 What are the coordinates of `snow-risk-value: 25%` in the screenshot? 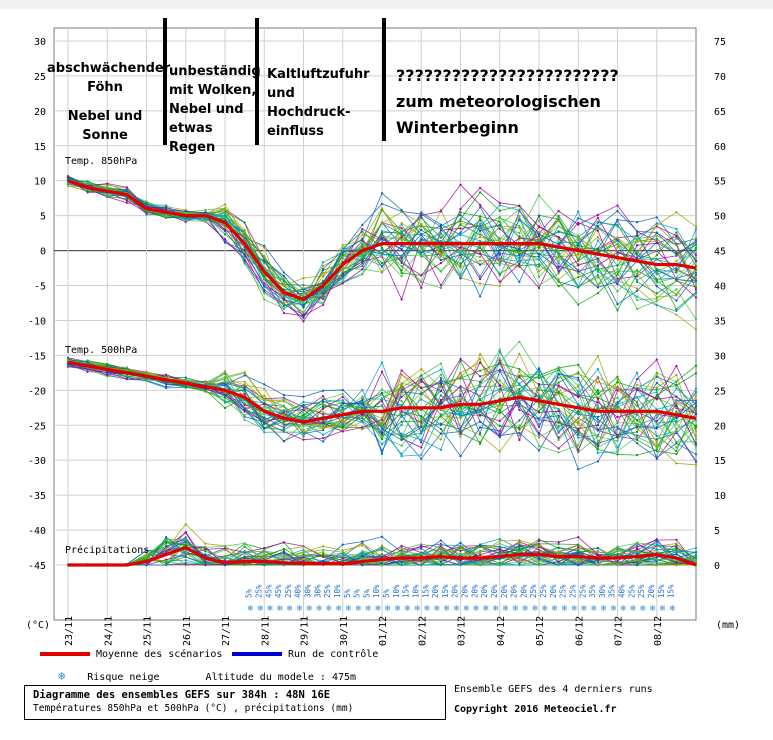 It's located at (582, 591).